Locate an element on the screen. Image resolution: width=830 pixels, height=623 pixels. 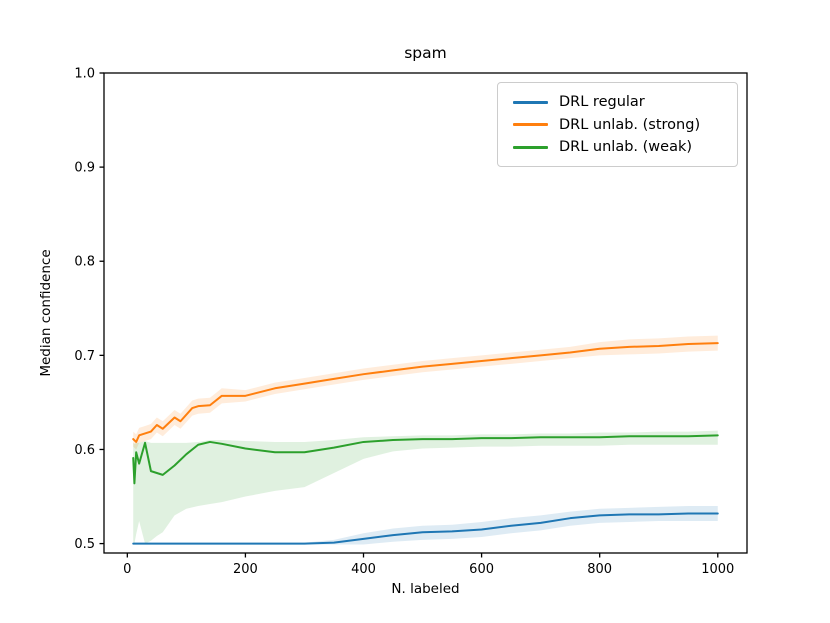
y-tick-label: 0.6 is located at coordinates (84, 450).